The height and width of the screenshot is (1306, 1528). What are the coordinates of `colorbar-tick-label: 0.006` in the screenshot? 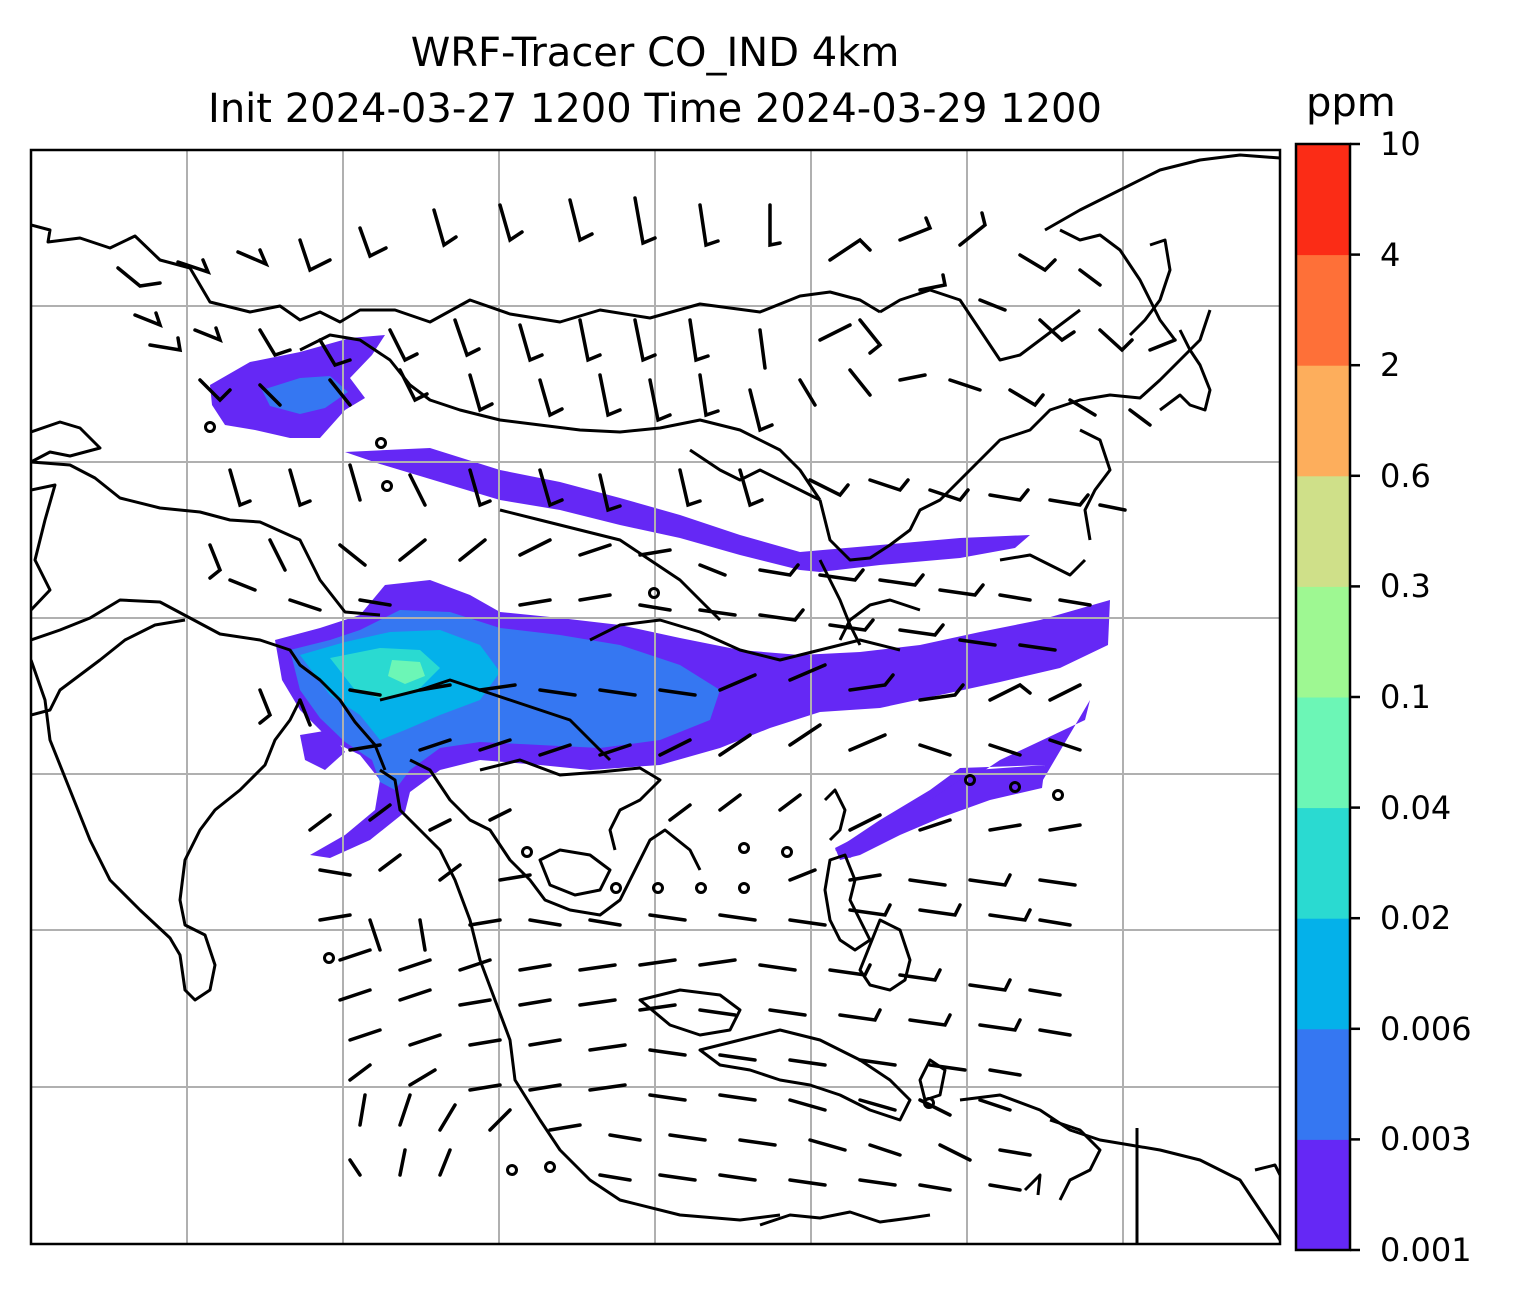 It's located at (1426, 1028).